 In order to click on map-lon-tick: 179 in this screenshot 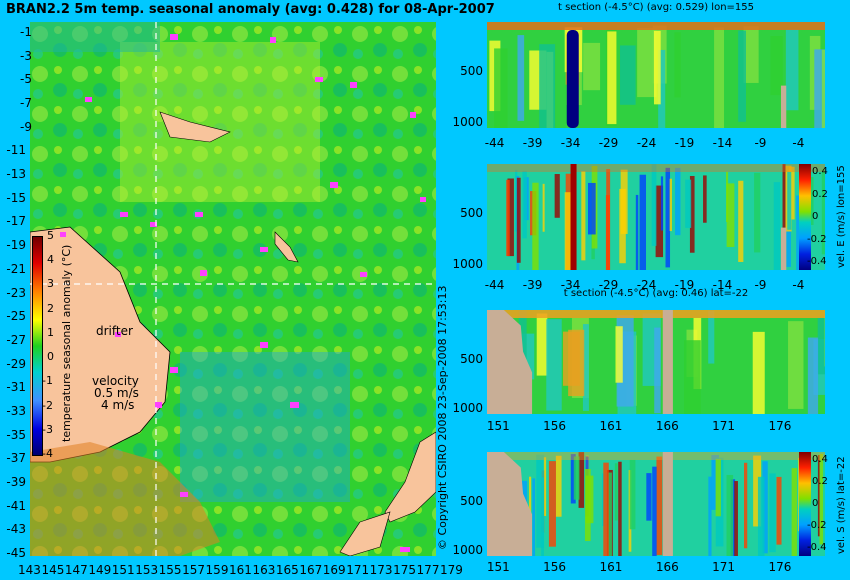, I will do `click(451, 570)`.